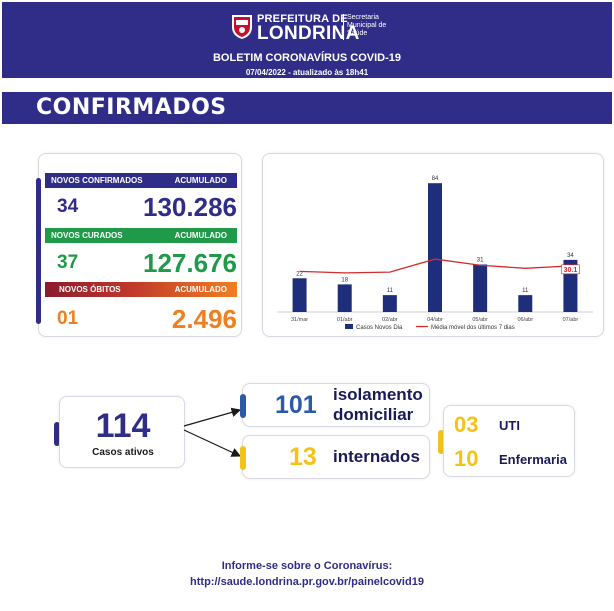 Image resolution: width=614 pixels, height=611 pixels. What do you see at coordinates (349, 326) in the screenshot?
I see `legend-bar-swatch` at bounding box center [349, 326].